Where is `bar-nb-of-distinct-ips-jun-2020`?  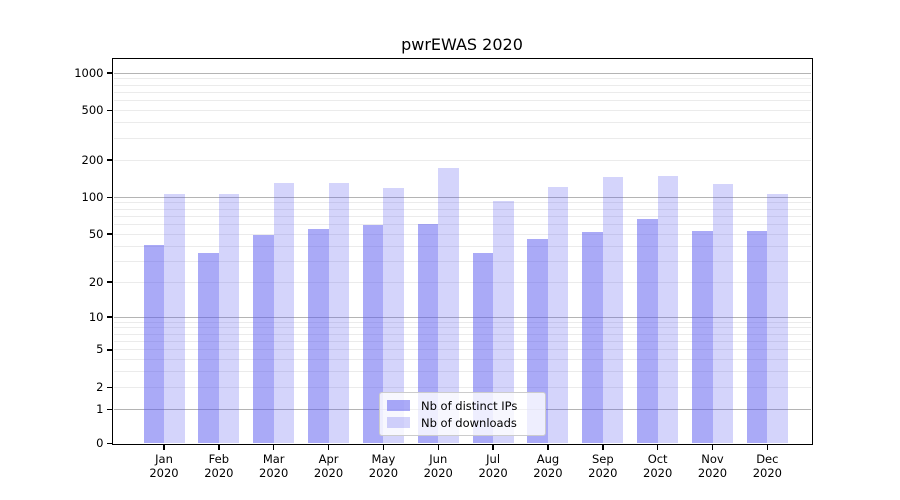
bar-nb-of-distinct-ips-jun-2020 is located at coordinates (428, 333).